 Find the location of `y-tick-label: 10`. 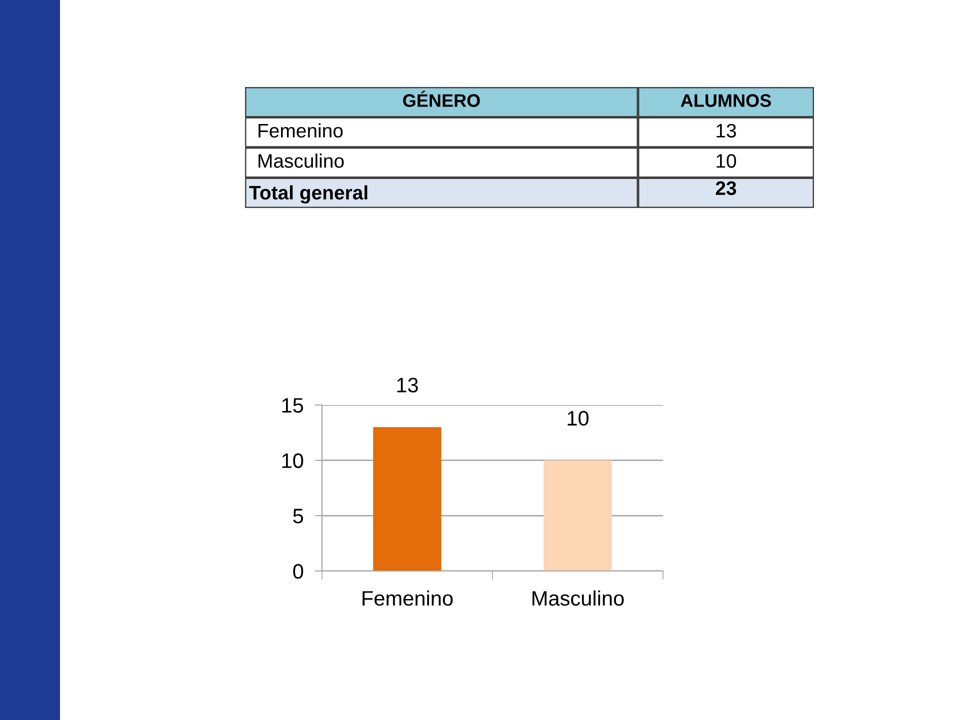

y-tick-label: 10 is located at coordinates (293, 460).